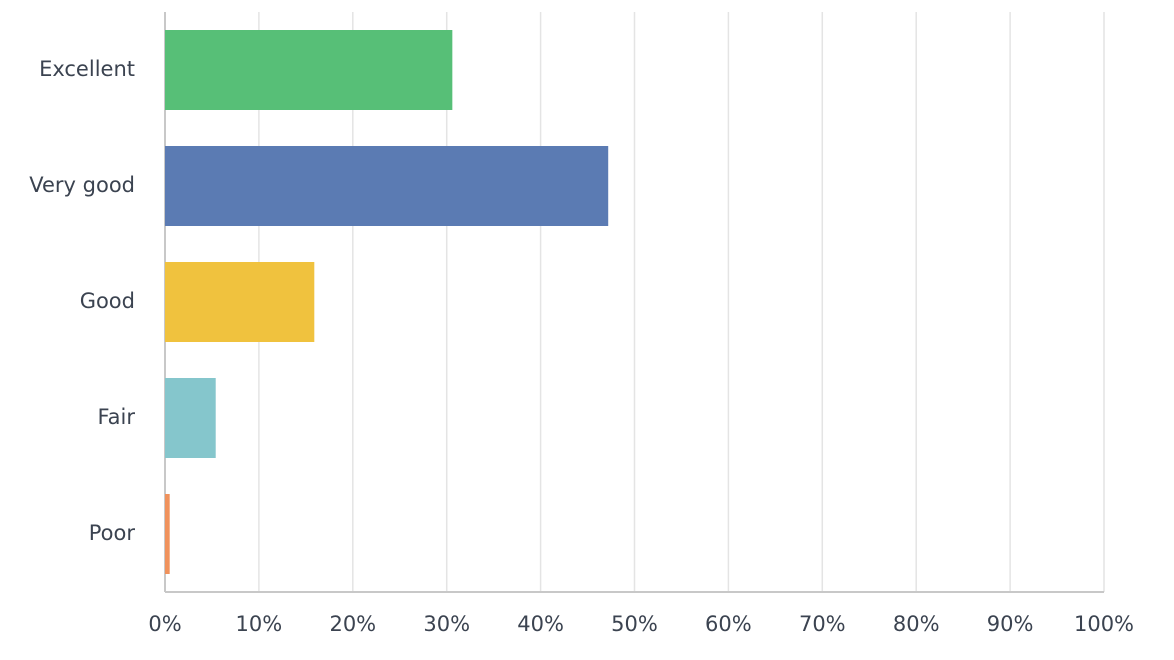  Describe the element at coordinates (634, 624) in the screenshot. I see `x-tick-label: 50%` at that location.